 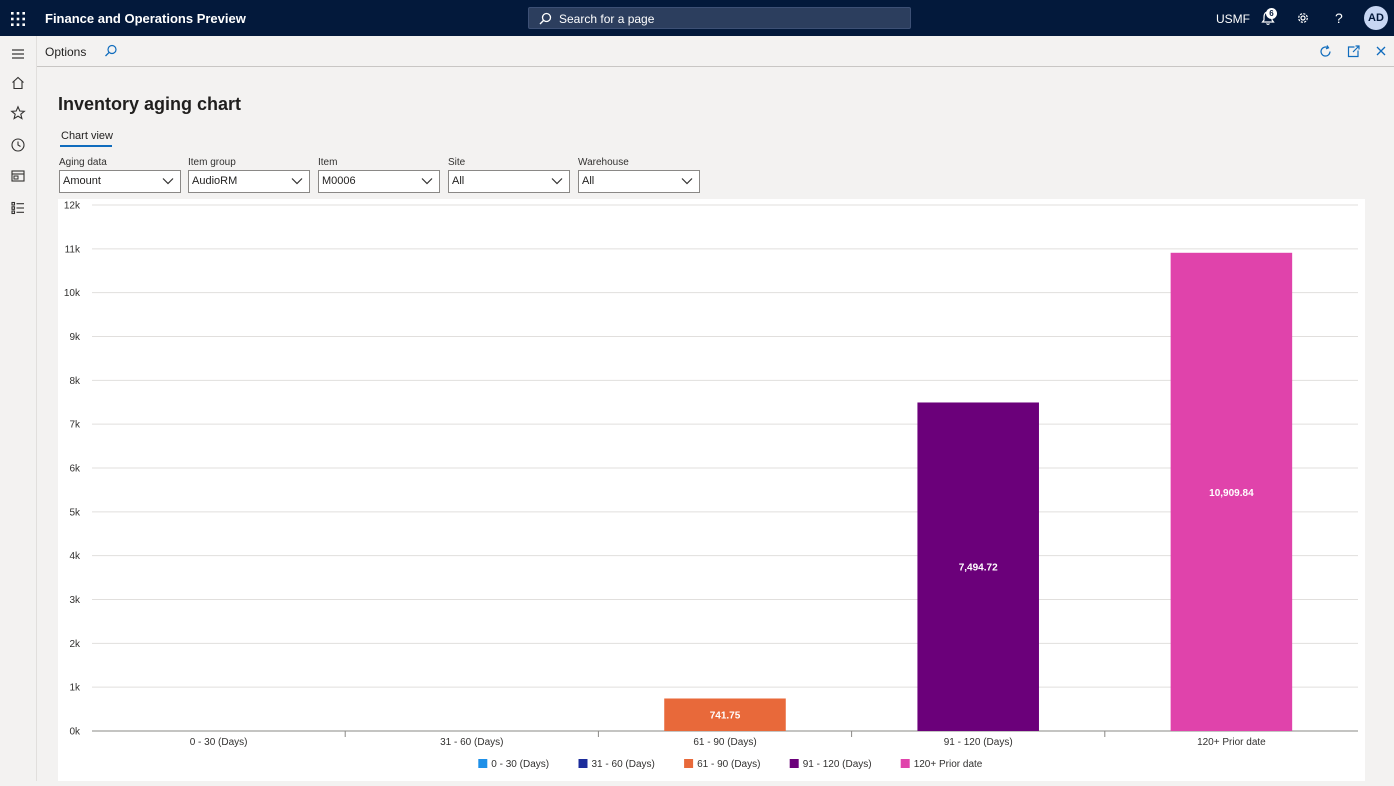 I want to click on search-placeholder: Search for a page, so click(x=607, y=19).